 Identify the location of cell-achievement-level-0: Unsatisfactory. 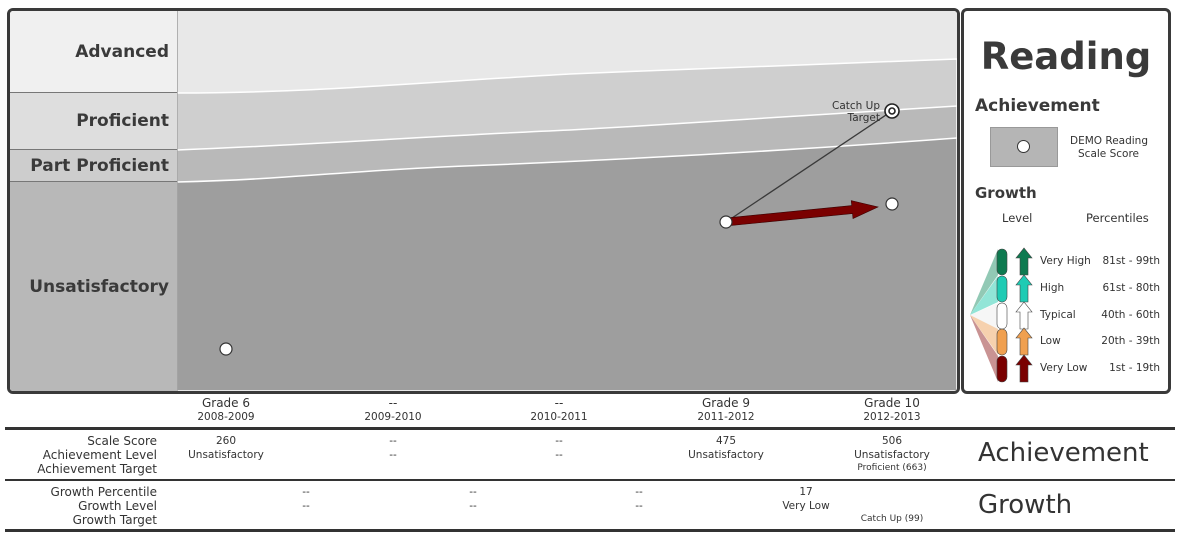
(226, 455).